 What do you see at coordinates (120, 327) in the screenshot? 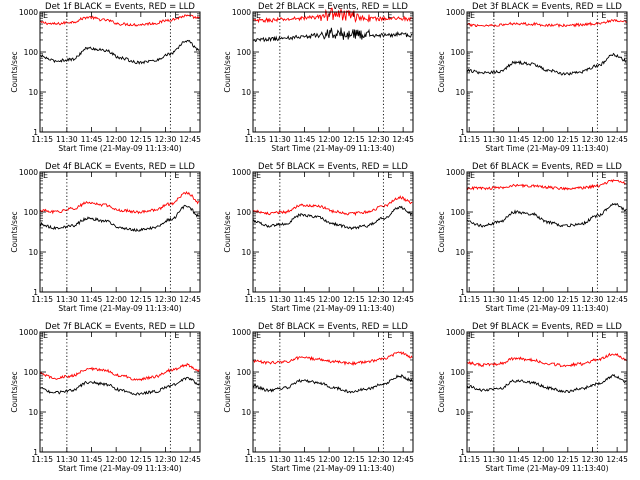
I see `chart-title: Det 7f BLACK = Events, RED = LLD` at bounding box center [120, 327].